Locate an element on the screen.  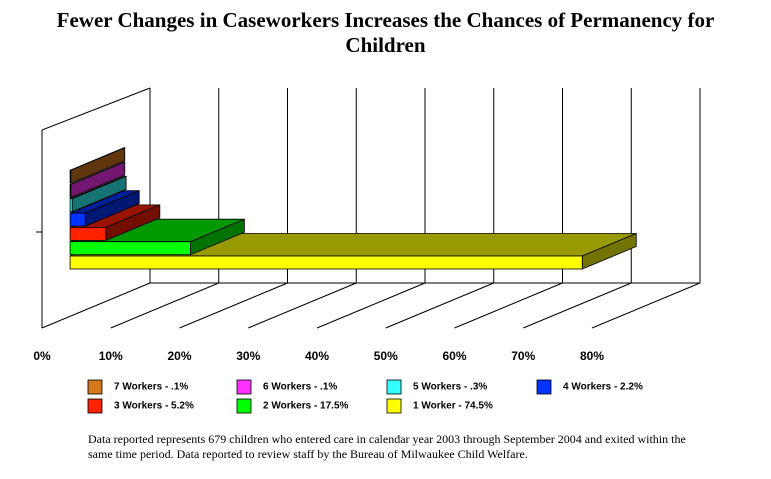
legend-label: 5 Workers - .3% is located at coordinates (450, 387).